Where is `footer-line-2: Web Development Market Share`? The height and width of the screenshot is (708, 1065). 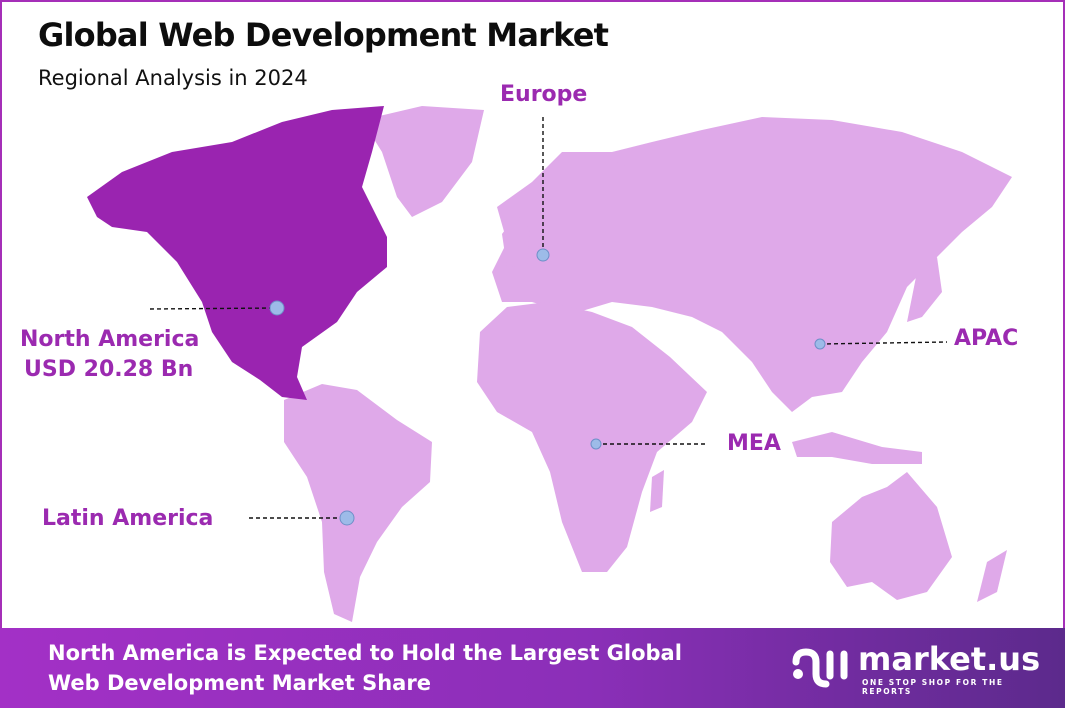 footer-line-2: Web Development Market Share is located at coordinates (239, 683).